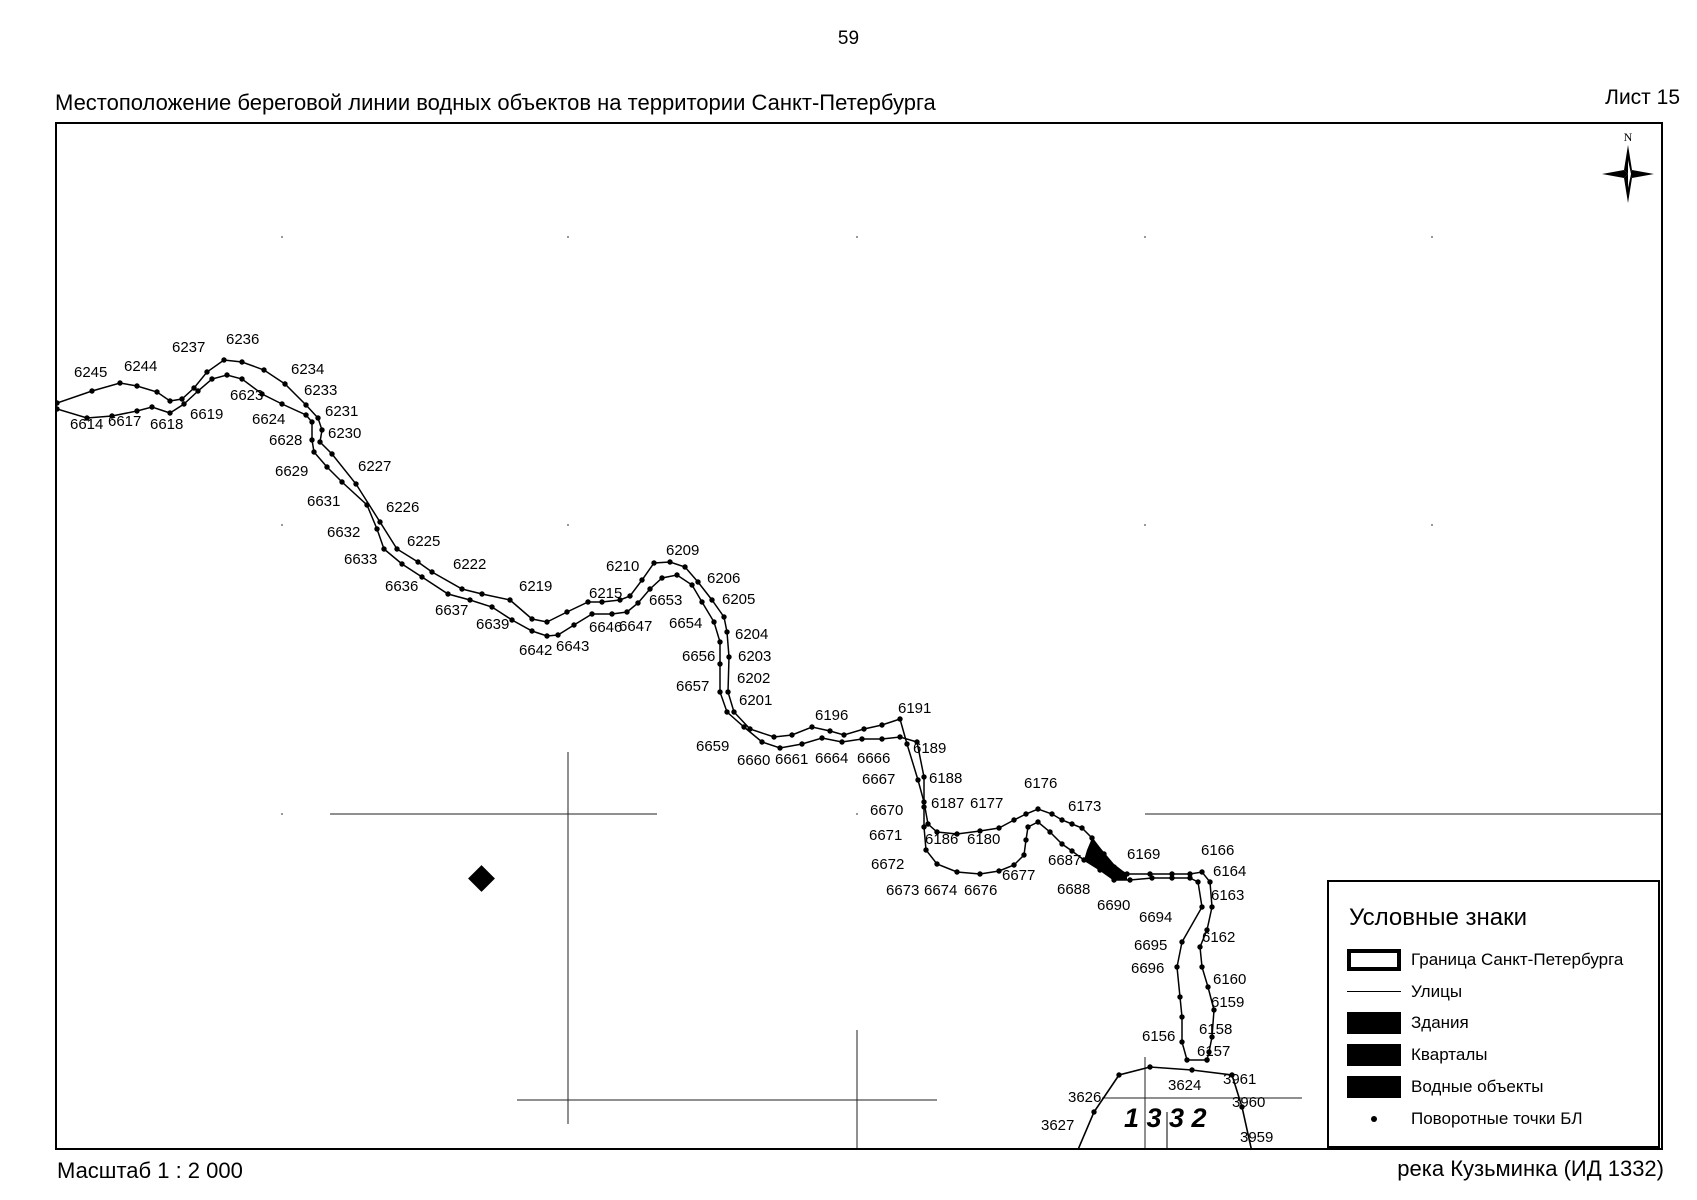  I want to click on point-label-6636: 6636, so click(401, 586).